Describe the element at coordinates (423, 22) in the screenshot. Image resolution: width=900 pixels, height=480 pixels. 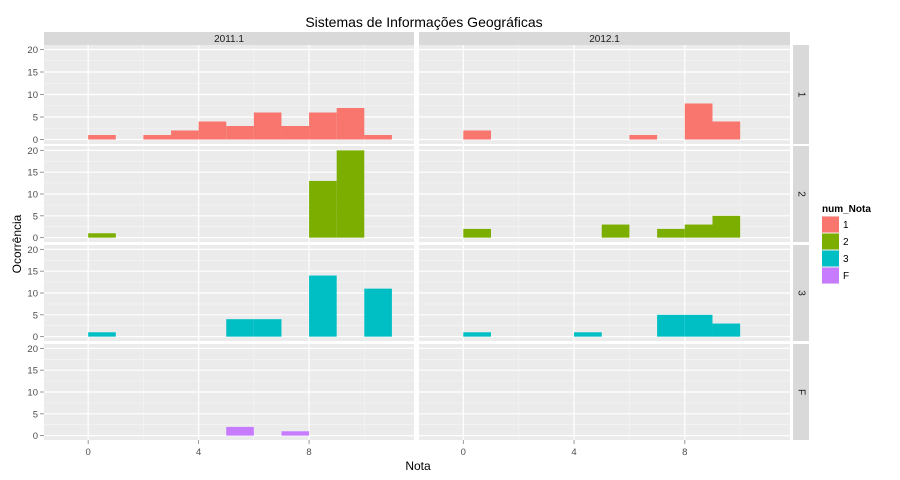
I see `chart-title: Sistemas de Informações Geográficas` at that location.